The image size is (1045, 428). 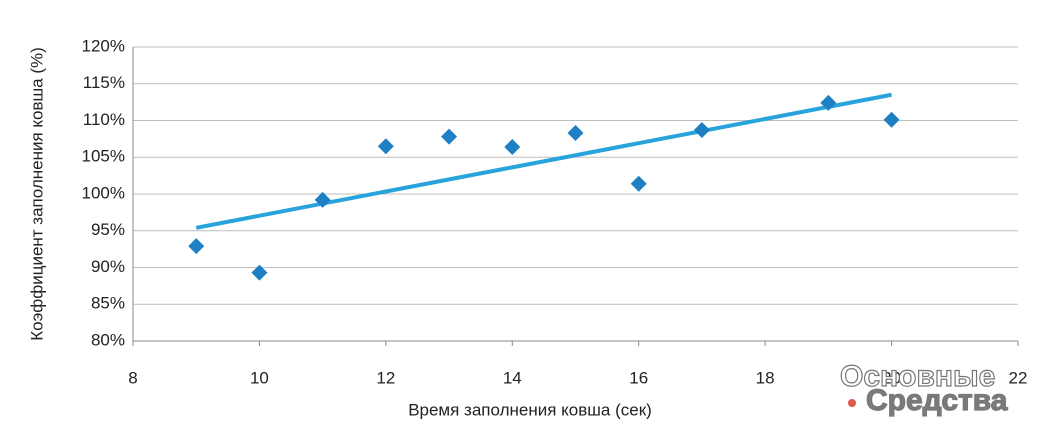 What do you see at coordinates (530, 409) in the screenshot?
I see `x-axis-title: Время заполнения ковша (сек)` at bounding box center [530, 409].